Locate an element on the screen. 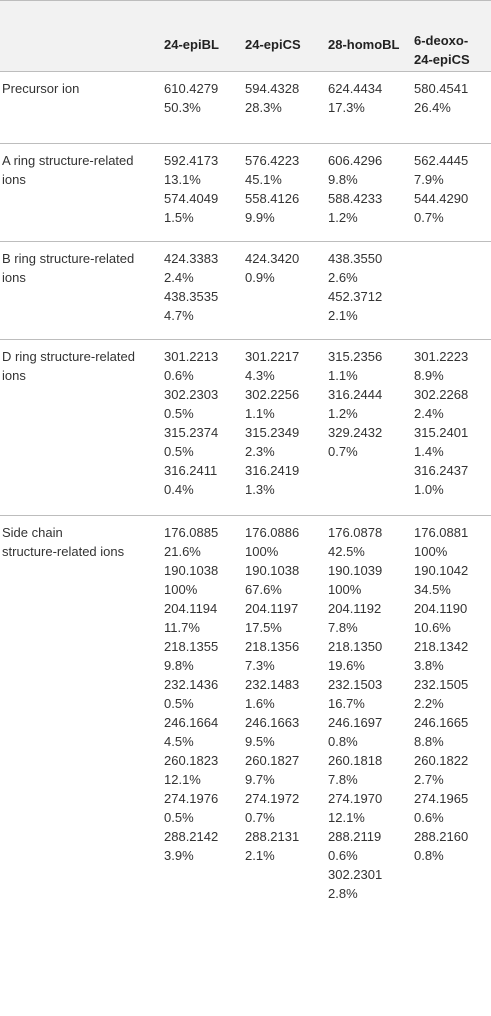  ion-entry: 246.1664 4.5% is located at coordinates (204, 732).